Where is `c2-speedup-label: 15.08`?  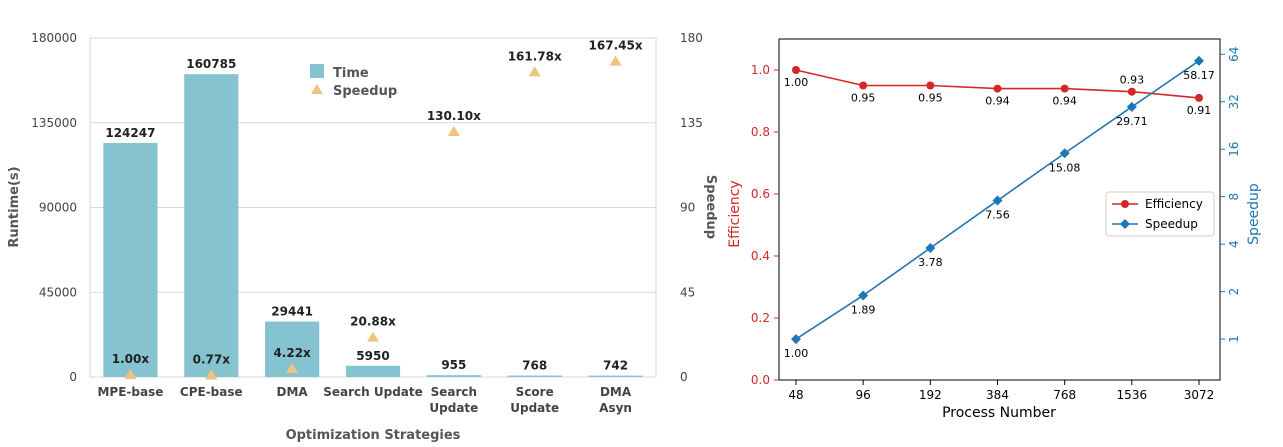
c2-speedup-label: 15.08 is located at coordinates (1065, 167).